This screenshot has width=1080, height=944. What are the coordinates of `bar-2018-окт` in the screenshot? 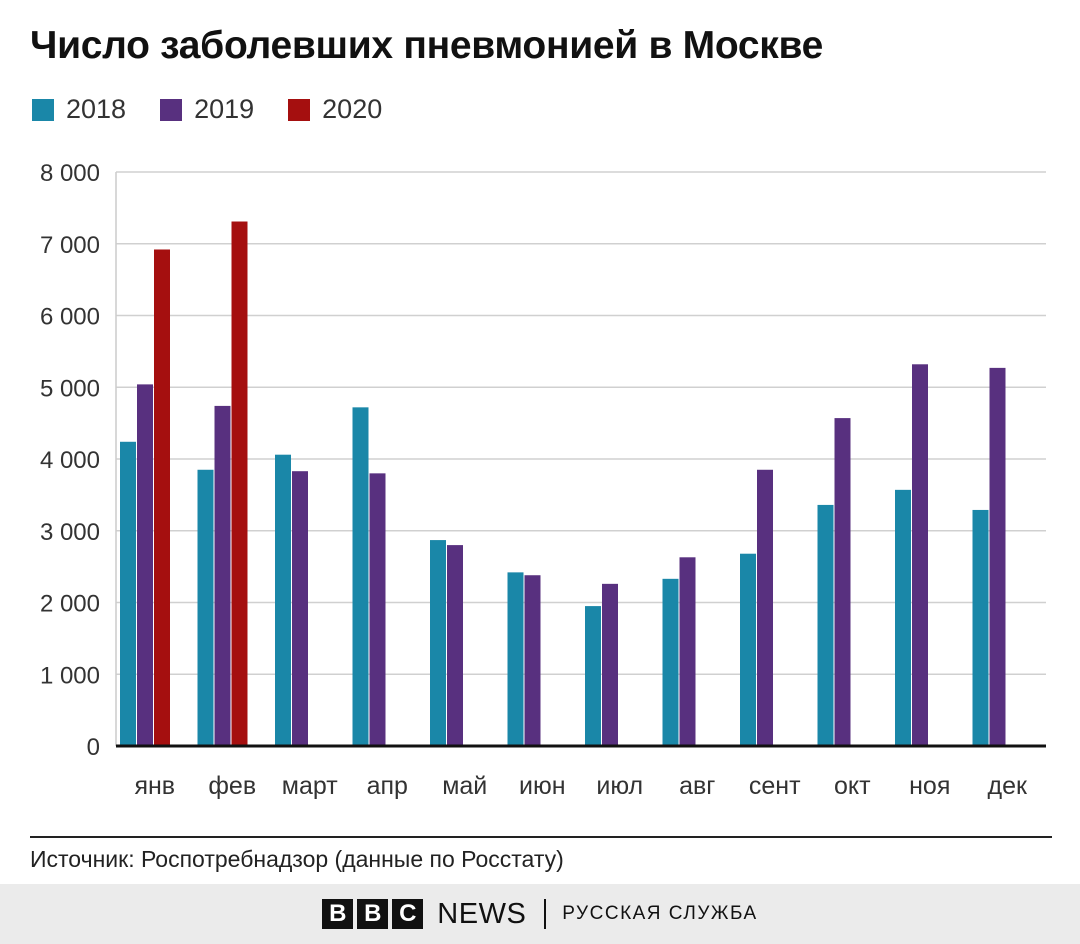 It's located at (825, 625).